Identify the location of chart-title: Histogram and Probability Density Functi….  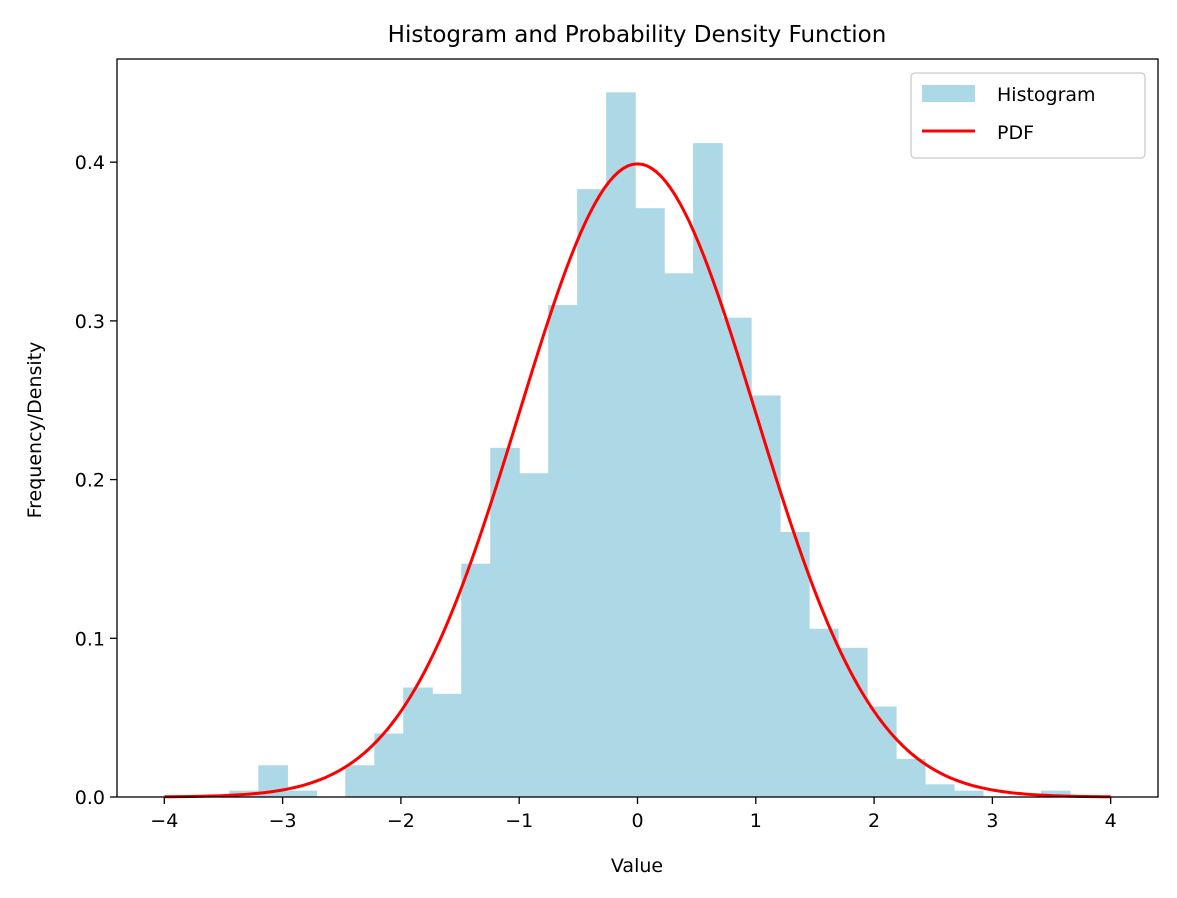
(637, 35).